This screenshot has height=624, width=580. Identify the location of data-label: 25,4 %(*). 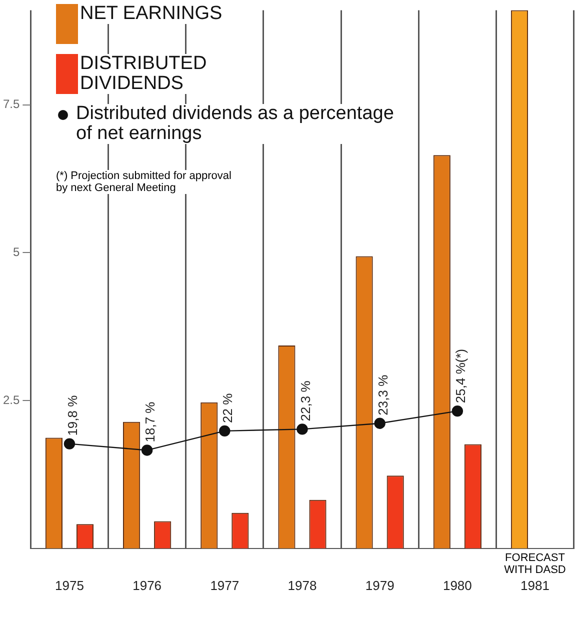
(460, 376).